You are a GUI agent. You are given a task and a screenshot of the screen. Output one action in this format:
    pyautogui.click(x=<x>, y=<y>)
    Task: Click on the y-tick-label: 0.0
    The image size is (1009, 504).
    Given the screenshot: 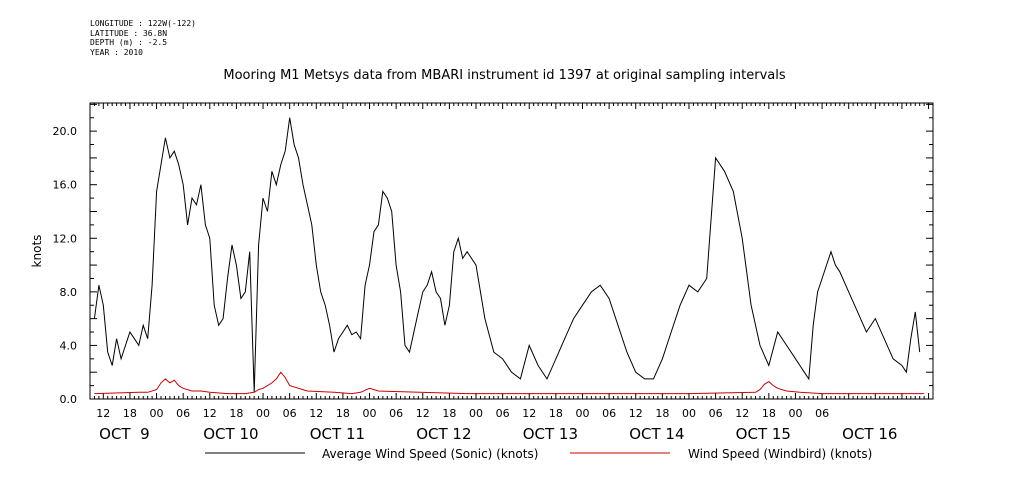 What is the action you would take?
    pyautogui.click(x=69, y=399)
    